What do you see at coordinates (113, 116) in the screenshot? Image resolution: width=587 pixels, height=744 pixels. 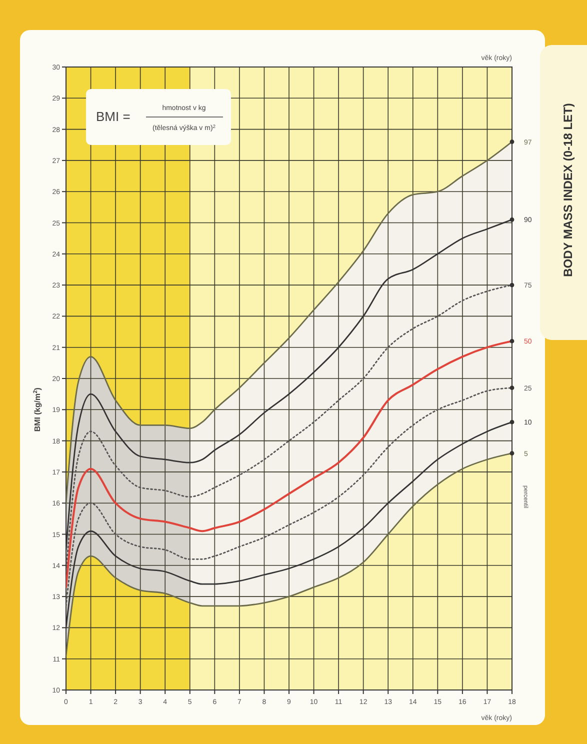 I see `annotation: BMI =` at bounding box center [113, 116].